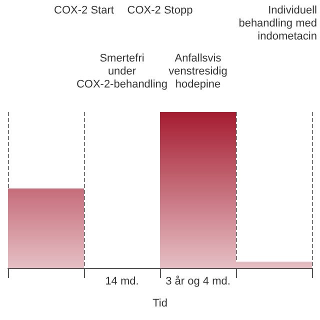  I want to click on x-tick-label: 14 md., so click(122, 282).